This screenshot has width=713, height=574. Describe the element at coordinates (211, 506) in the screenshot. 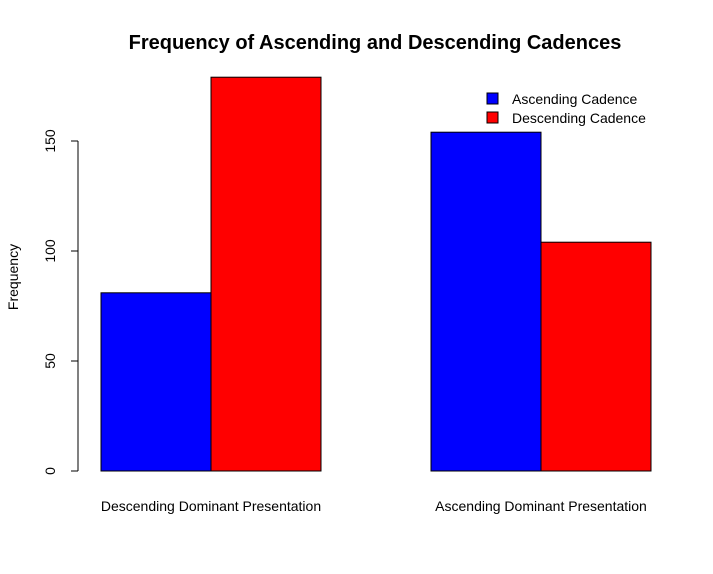

I see `x-category-label: Descending Dominant Presentation` at that location.